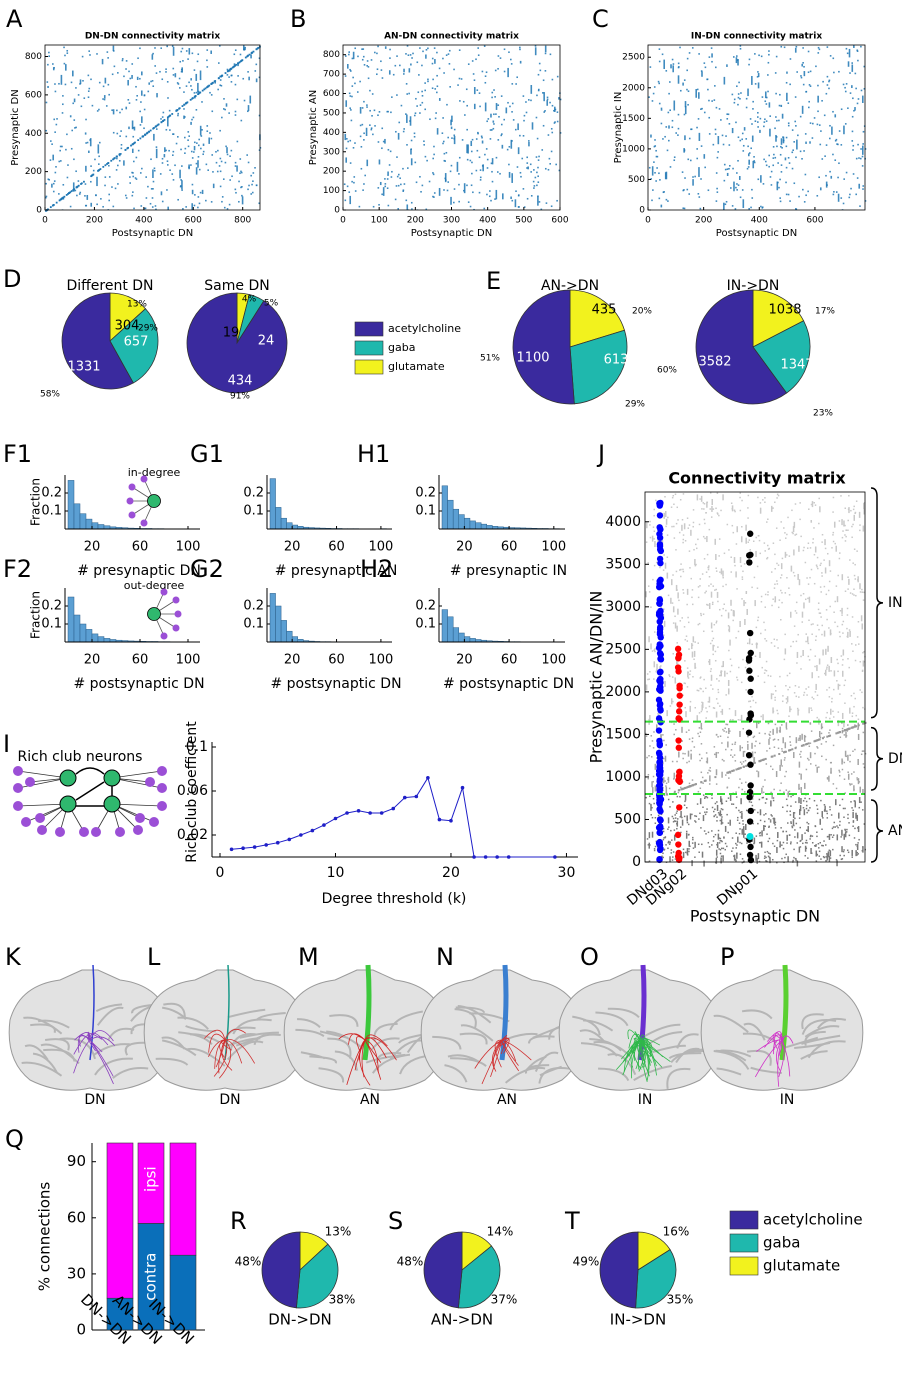 The height and width of the screenshot is (1389, 902). I want to click on x-axis-label: # presynaptic IN, so click(508, 571).